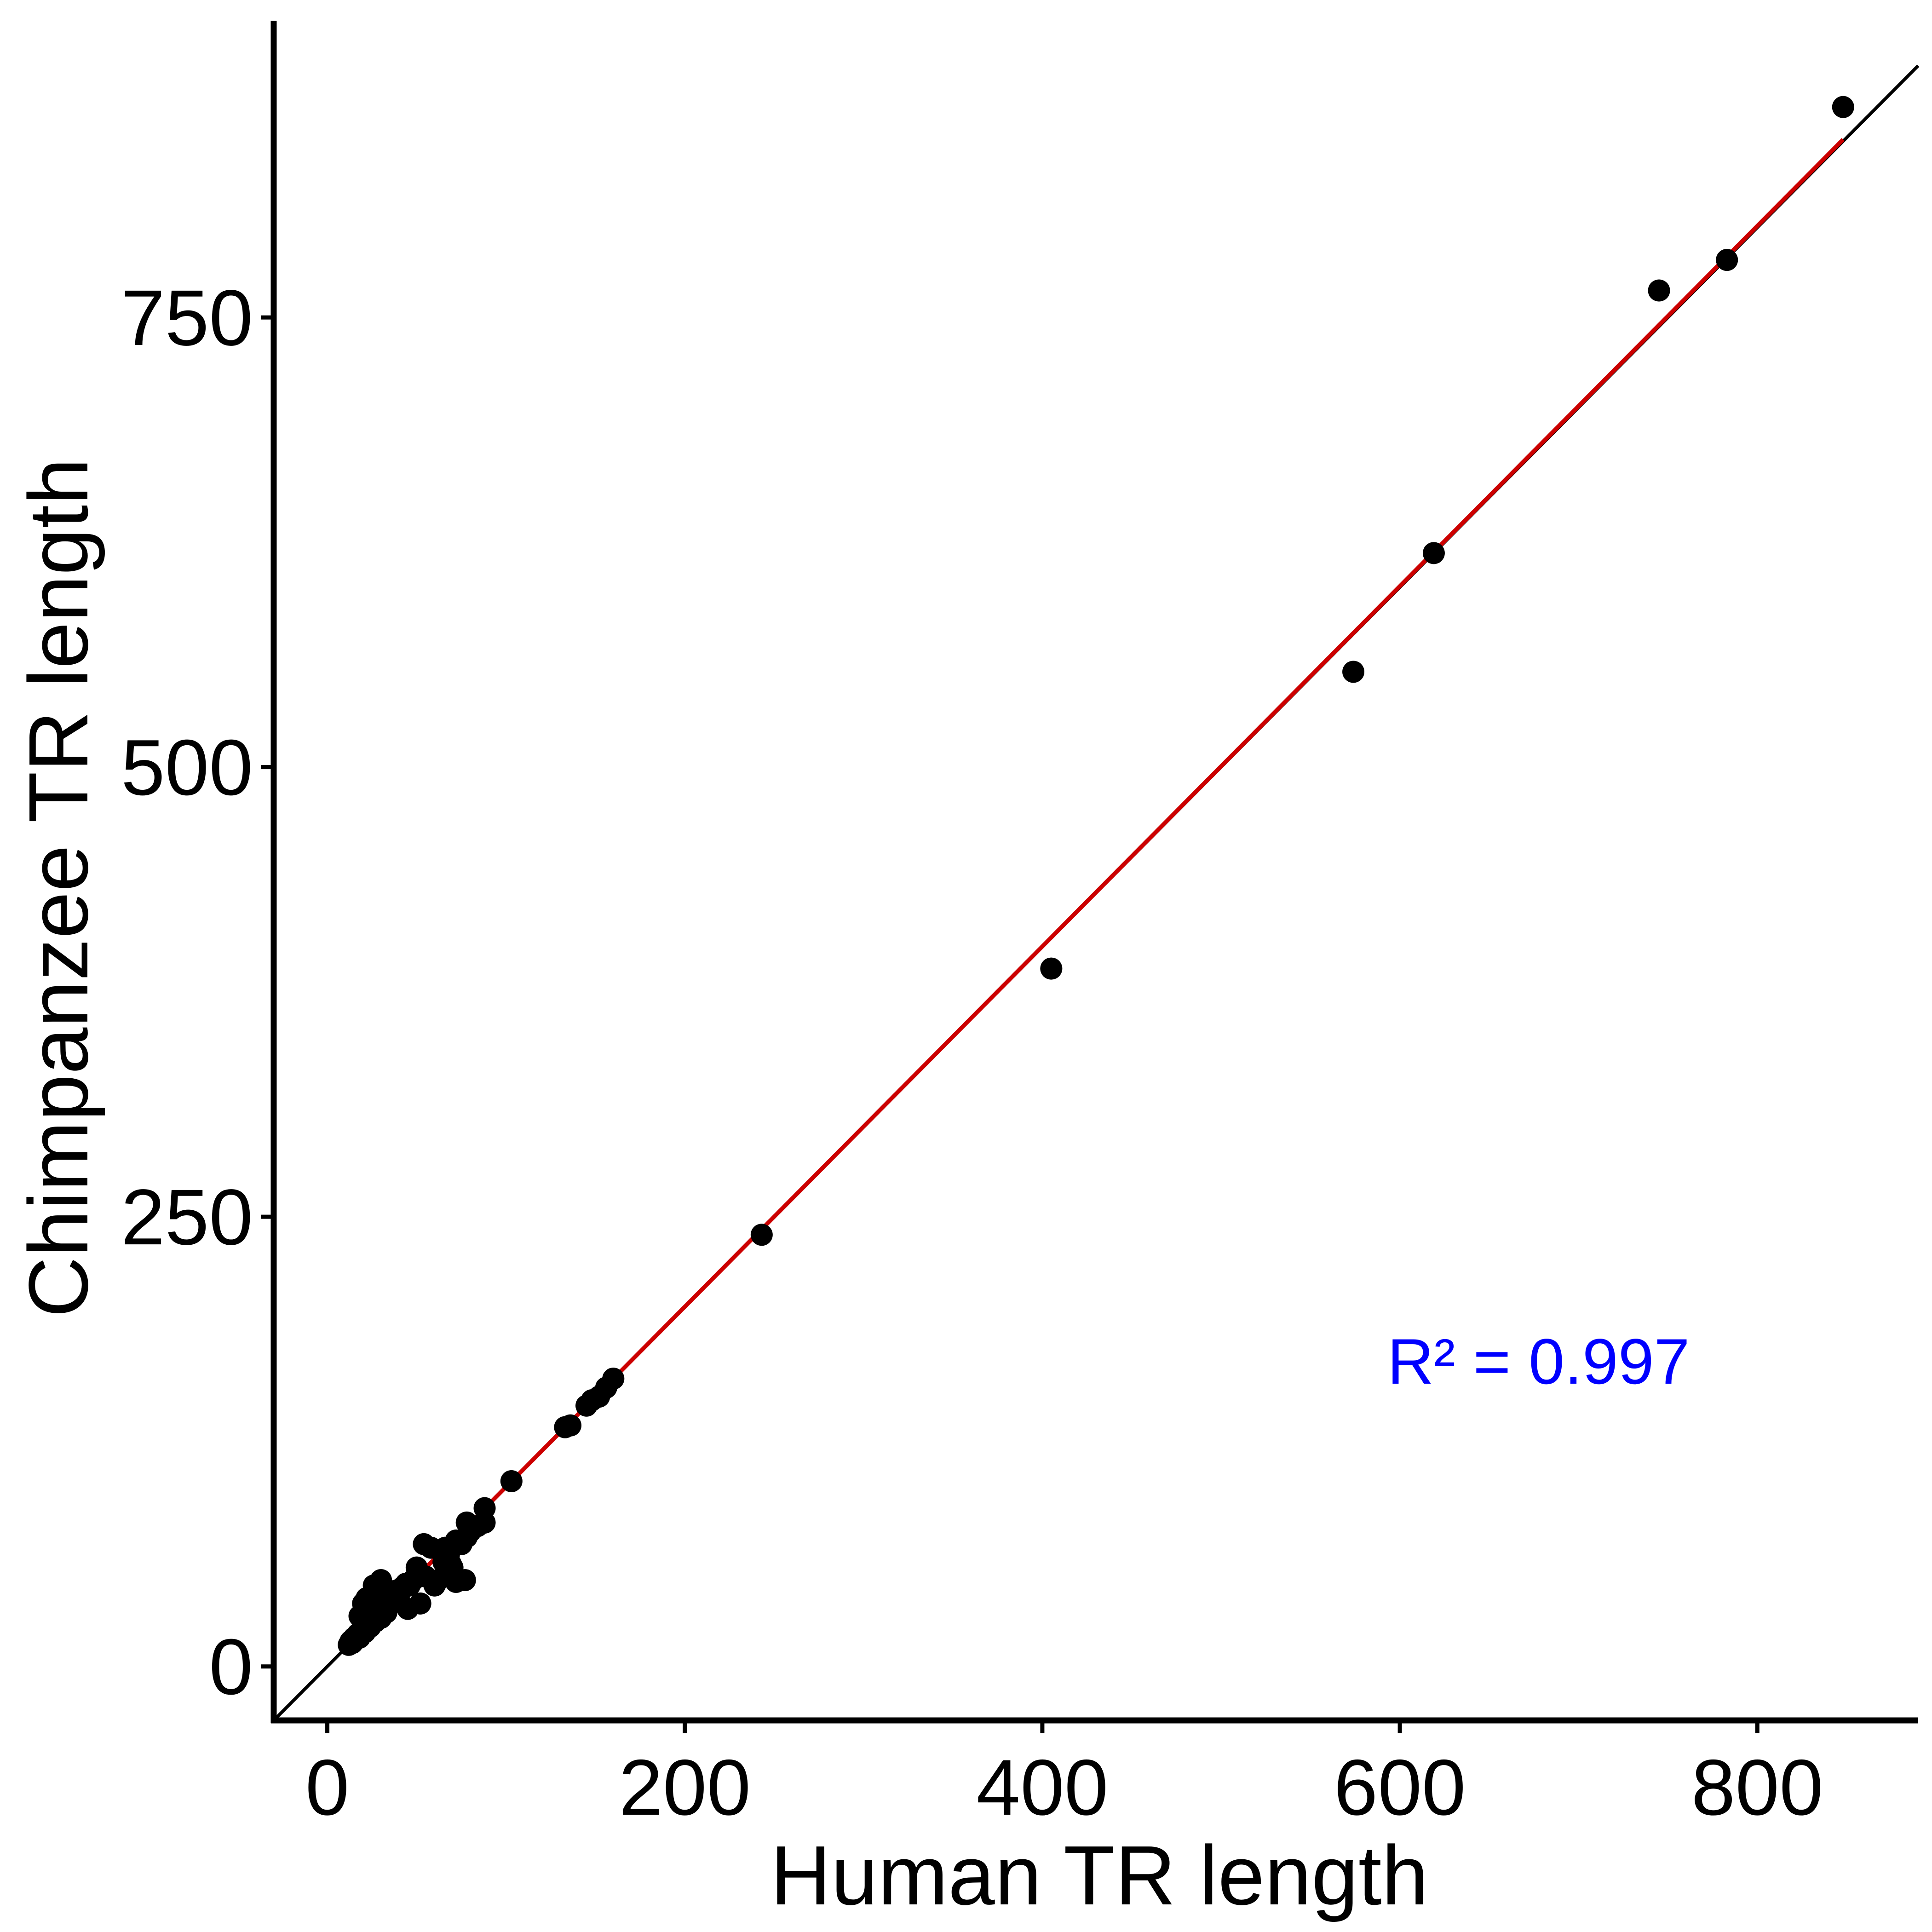  Describe the element at coordinates (1042, 1787) in the screenshot. I see `x-tick-label: 400` at that location.